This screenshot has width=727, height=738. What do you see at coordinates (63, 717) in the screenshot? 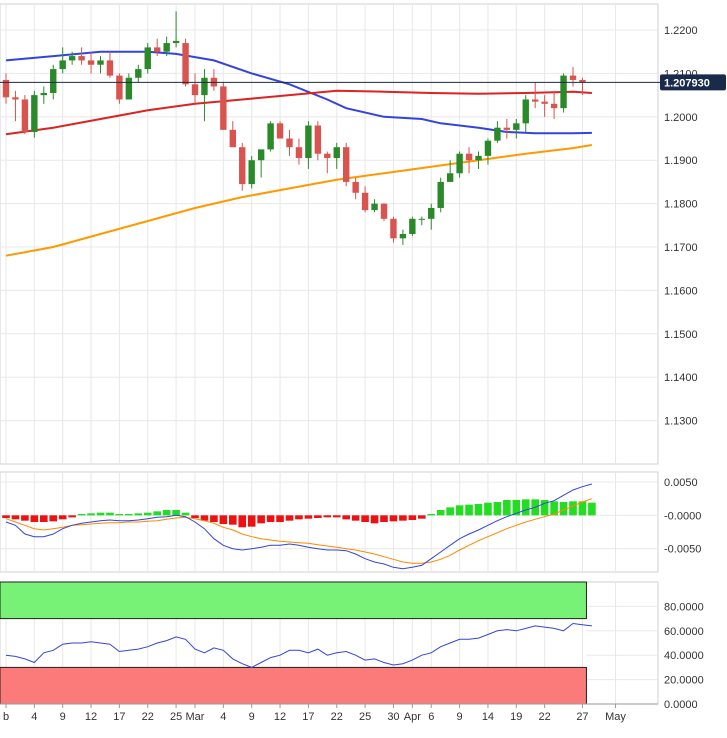
I see `x-tick-label: 9` at bounding box center [63, 717].